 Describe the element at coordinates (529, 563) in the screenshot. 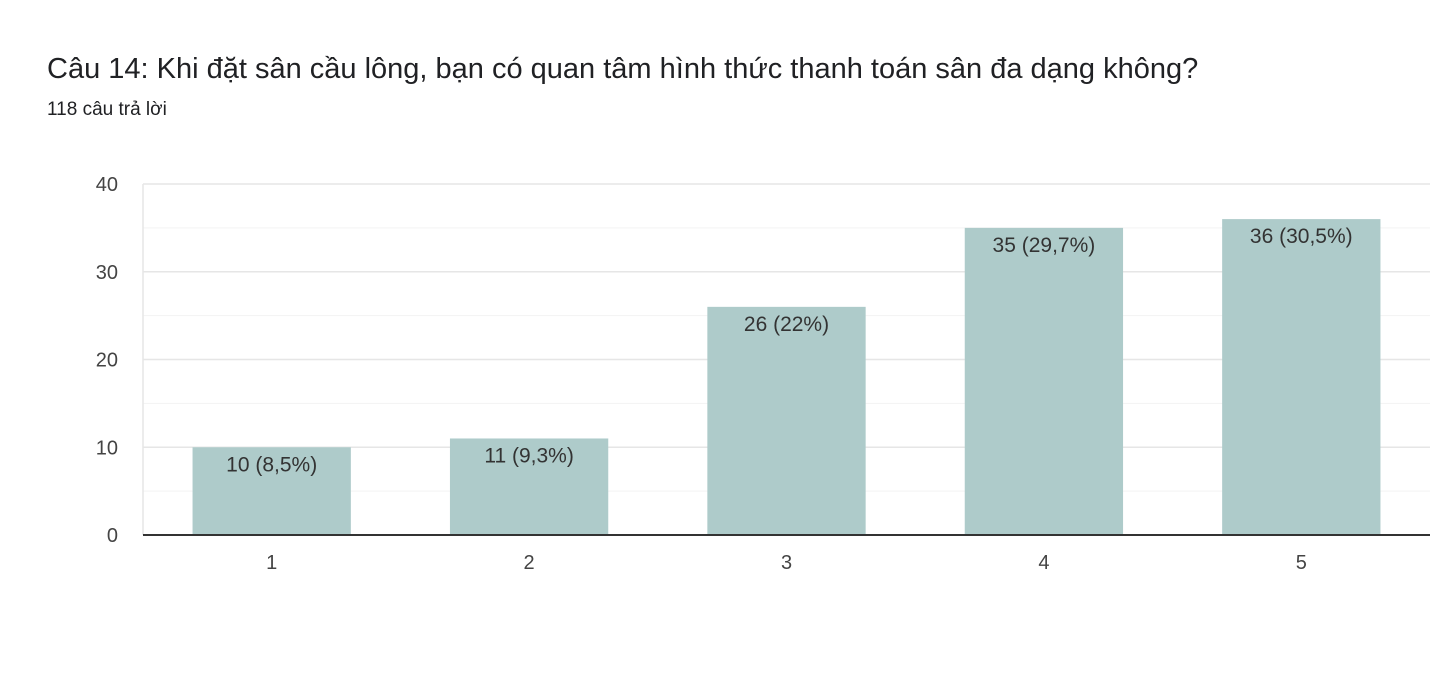

I see `x-tick-label: 2` at that location.